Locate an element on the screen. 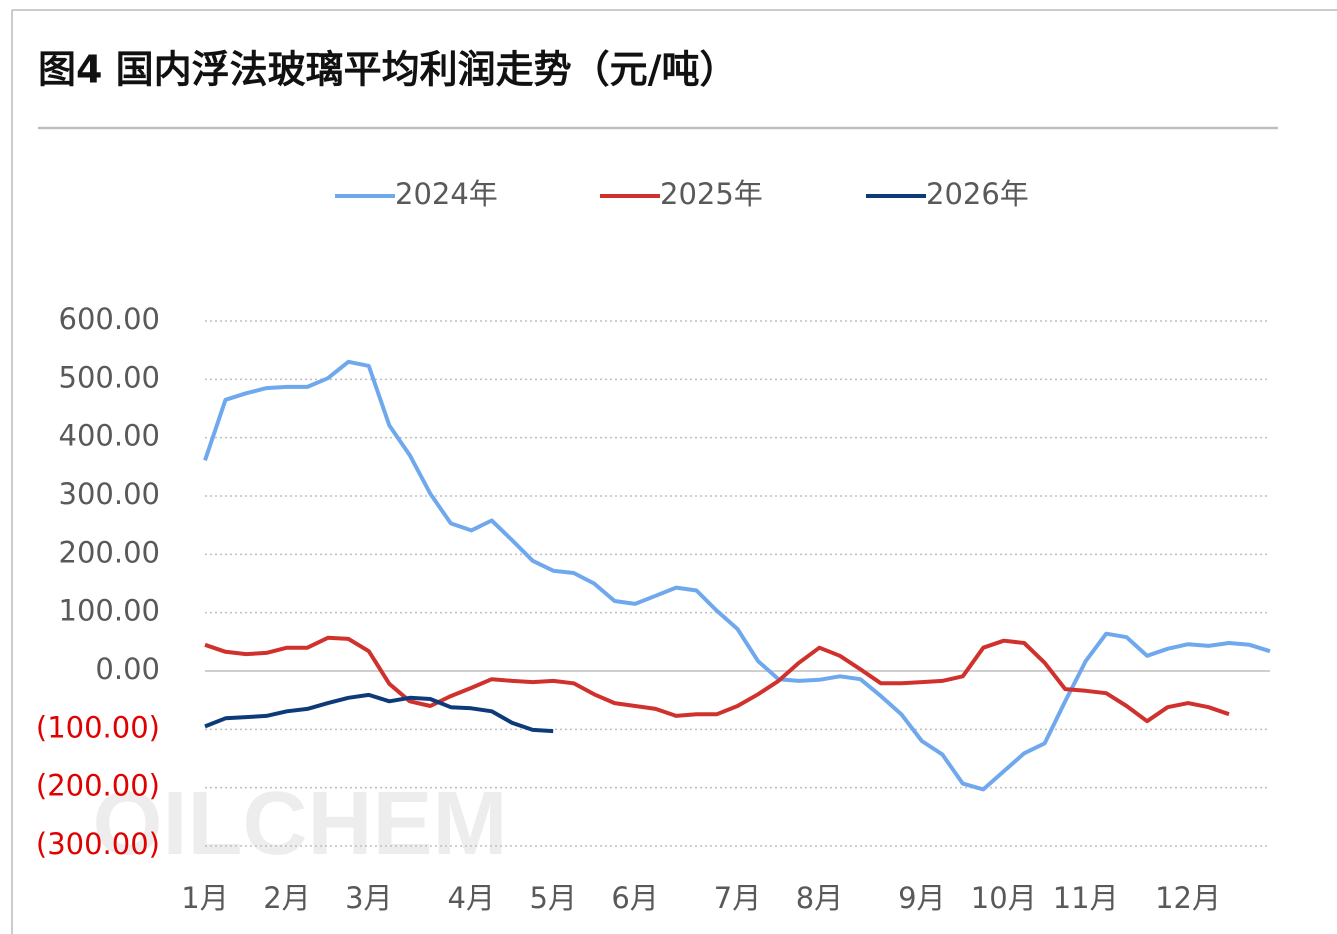 Image resolution: width=1337 pixels, height=934 pixels. watermark: OILCHEM is located at coordinates (300, 824).